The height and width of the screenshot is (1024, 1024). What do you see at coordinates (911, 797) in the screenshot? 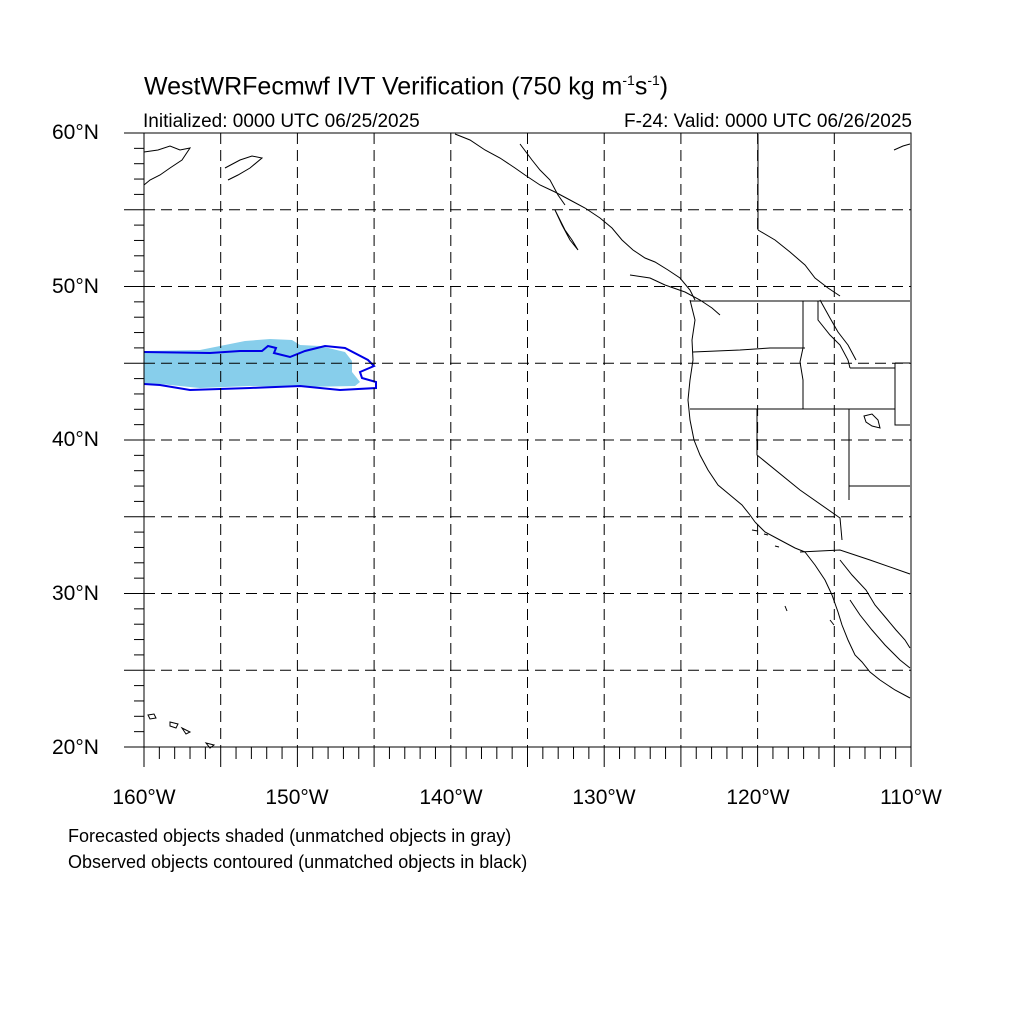
I see `lon-label: 110°W` at bounding box center [911, 797].